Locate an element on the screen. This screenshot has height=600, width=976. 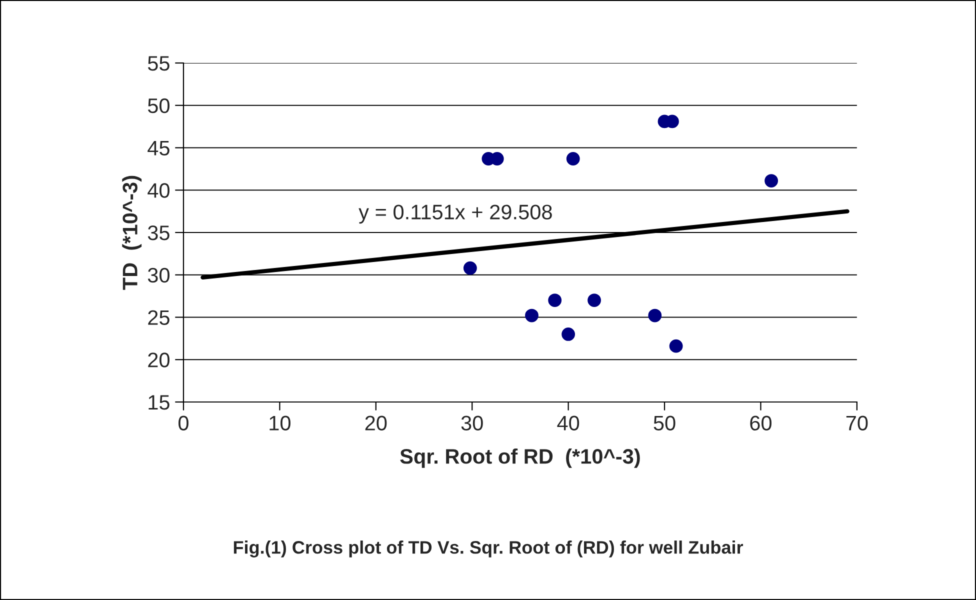
y-tick-label: 55 is located at coordinates (159, 63).